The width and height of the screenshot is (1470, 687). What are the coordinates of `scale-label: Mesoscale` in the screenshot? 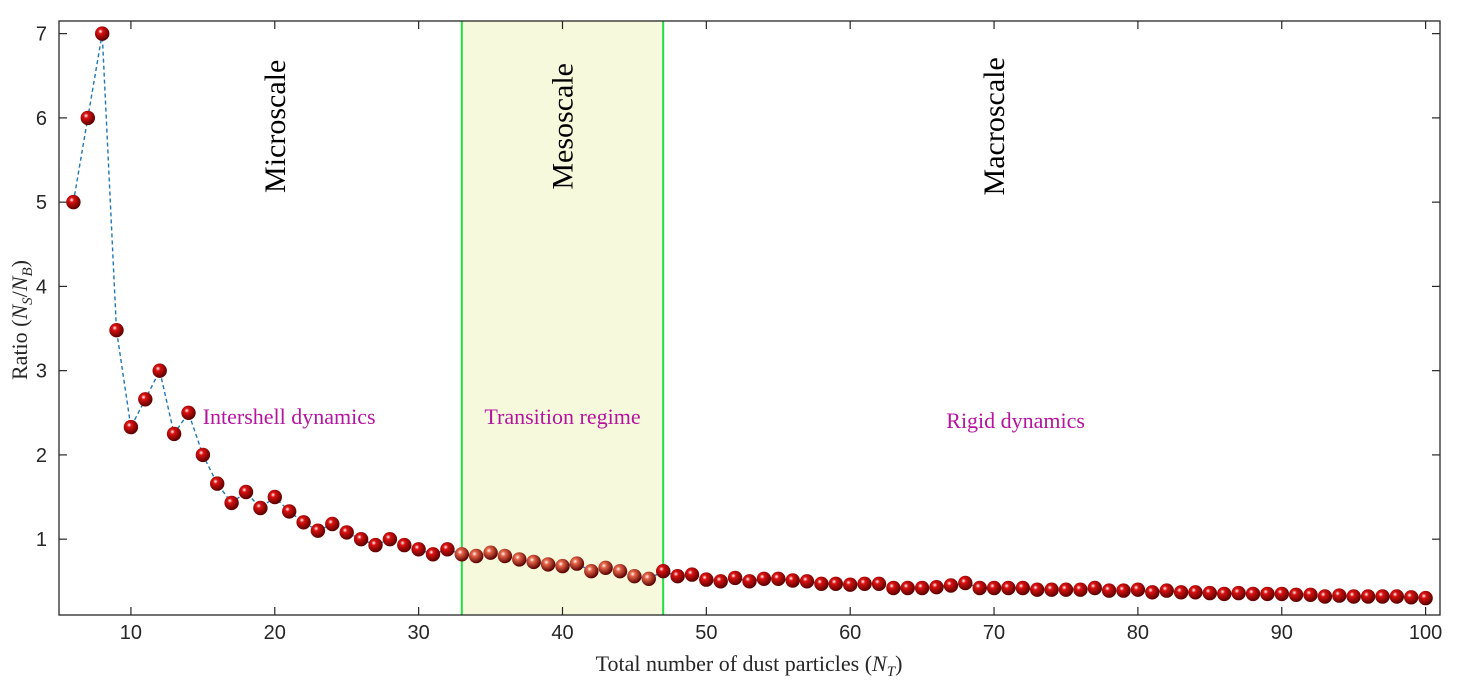 It's located at (562, 126).